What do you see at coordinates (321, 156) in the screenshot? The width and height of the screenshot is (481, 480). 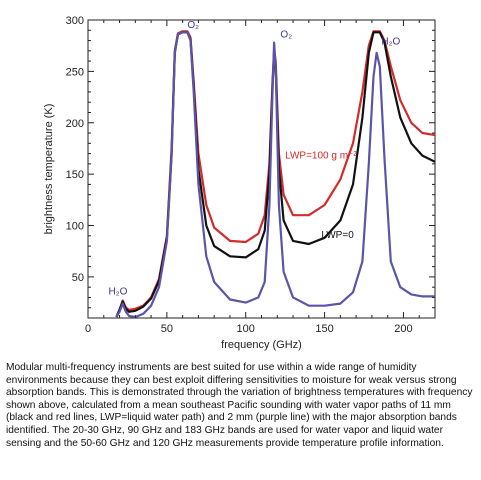 I see `annotation-label-4: LWP=100 g m⁻²` at bounding box center [321, 156].